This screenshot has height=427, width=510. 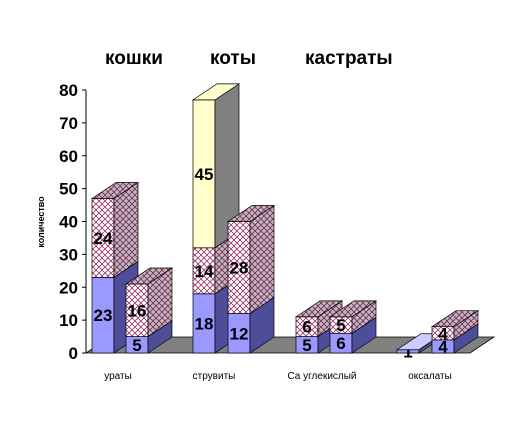 What do you see at coordinates (455, 333) in the screenshot?
I see `bar-stack: 44` at bounding box center [455, 333].